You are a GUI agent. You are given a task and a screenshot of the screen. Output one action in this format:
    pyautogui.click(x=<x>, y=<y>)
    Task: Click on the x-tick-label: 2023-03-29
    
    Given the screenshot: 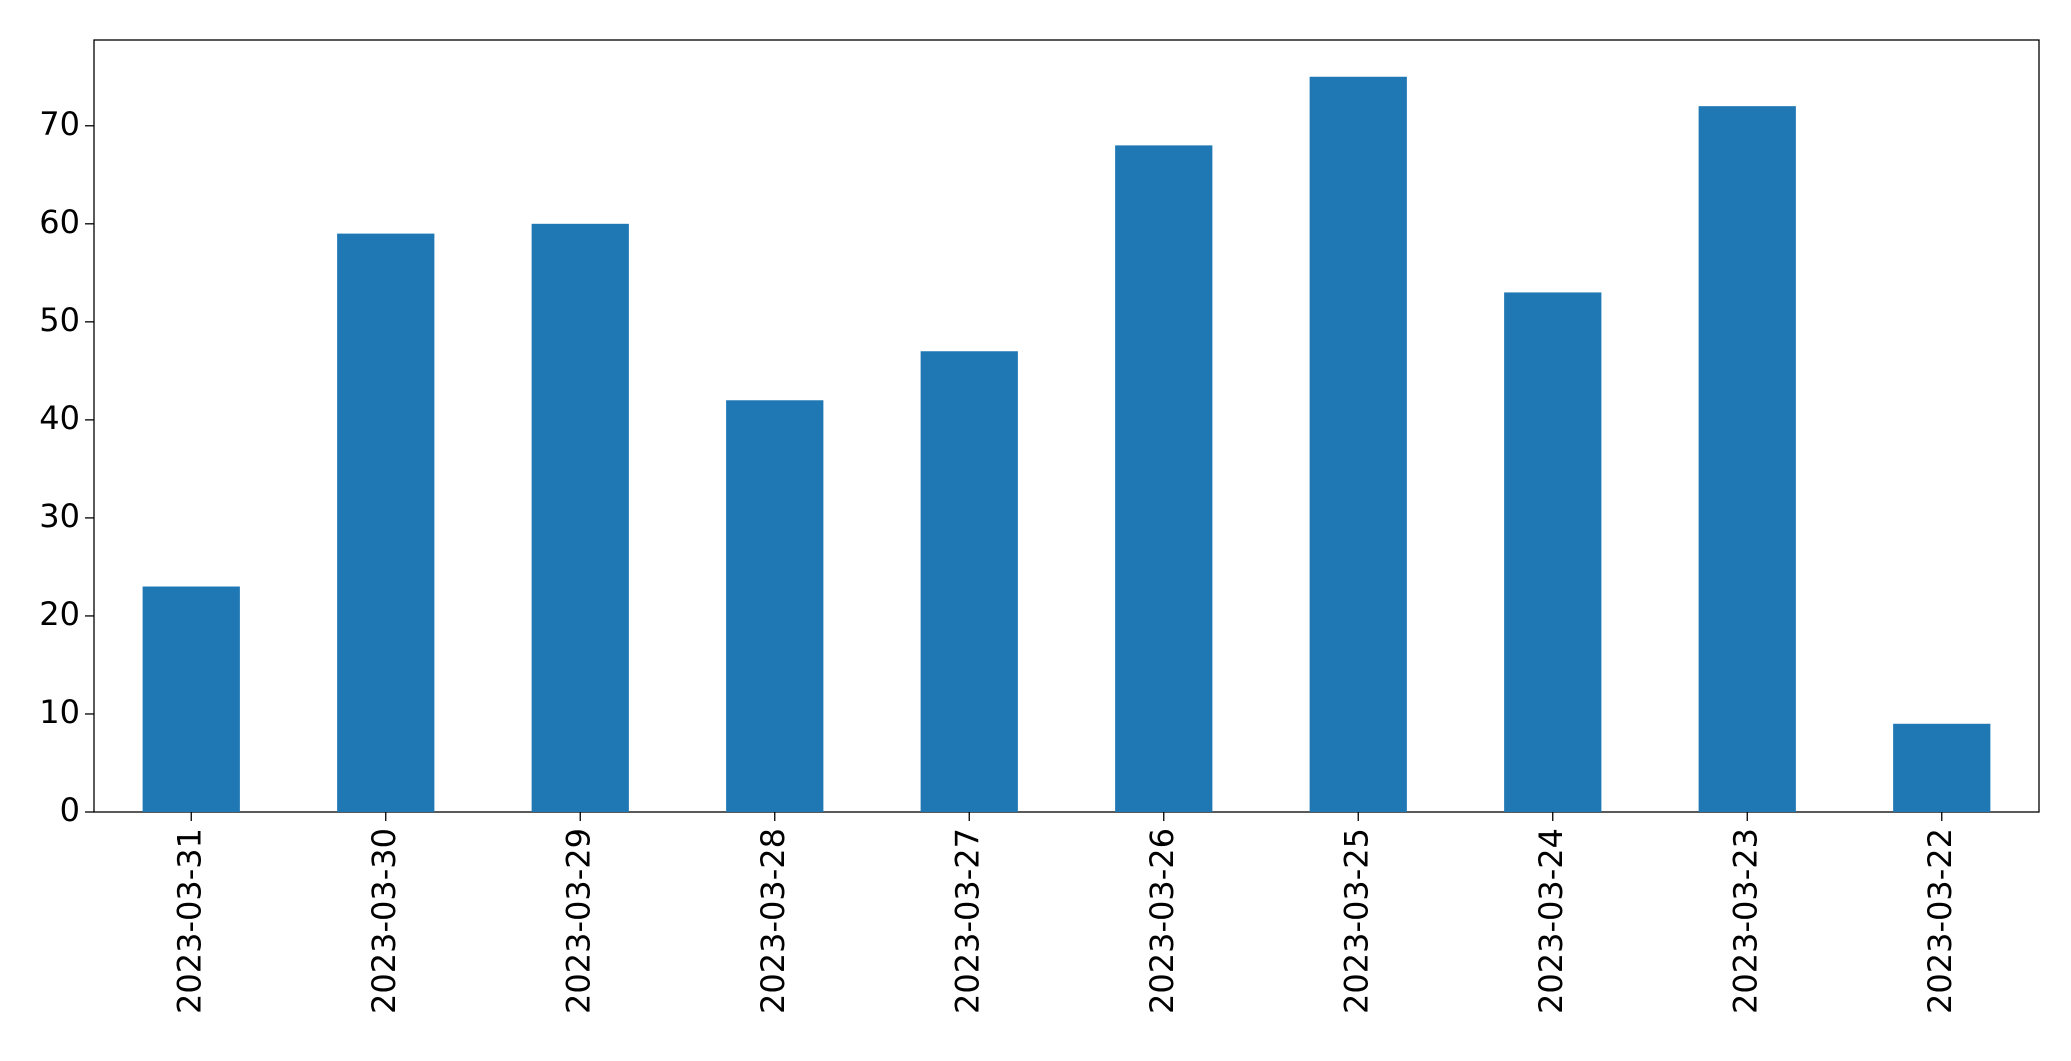 What is the action you would take?
    pyautogui.click(x=578, y=921)
    